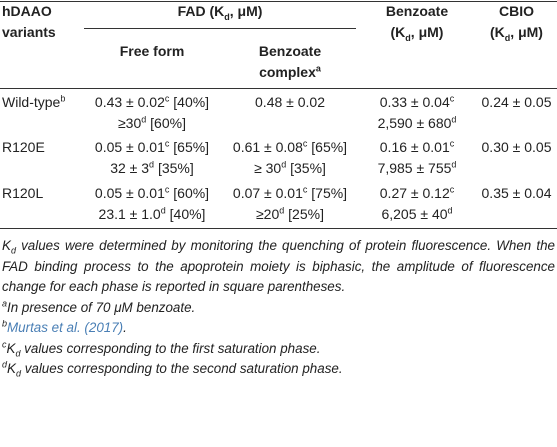 The image size is (557, 447). I want to click on text: 6,205 ± 40, so click(414, 214).